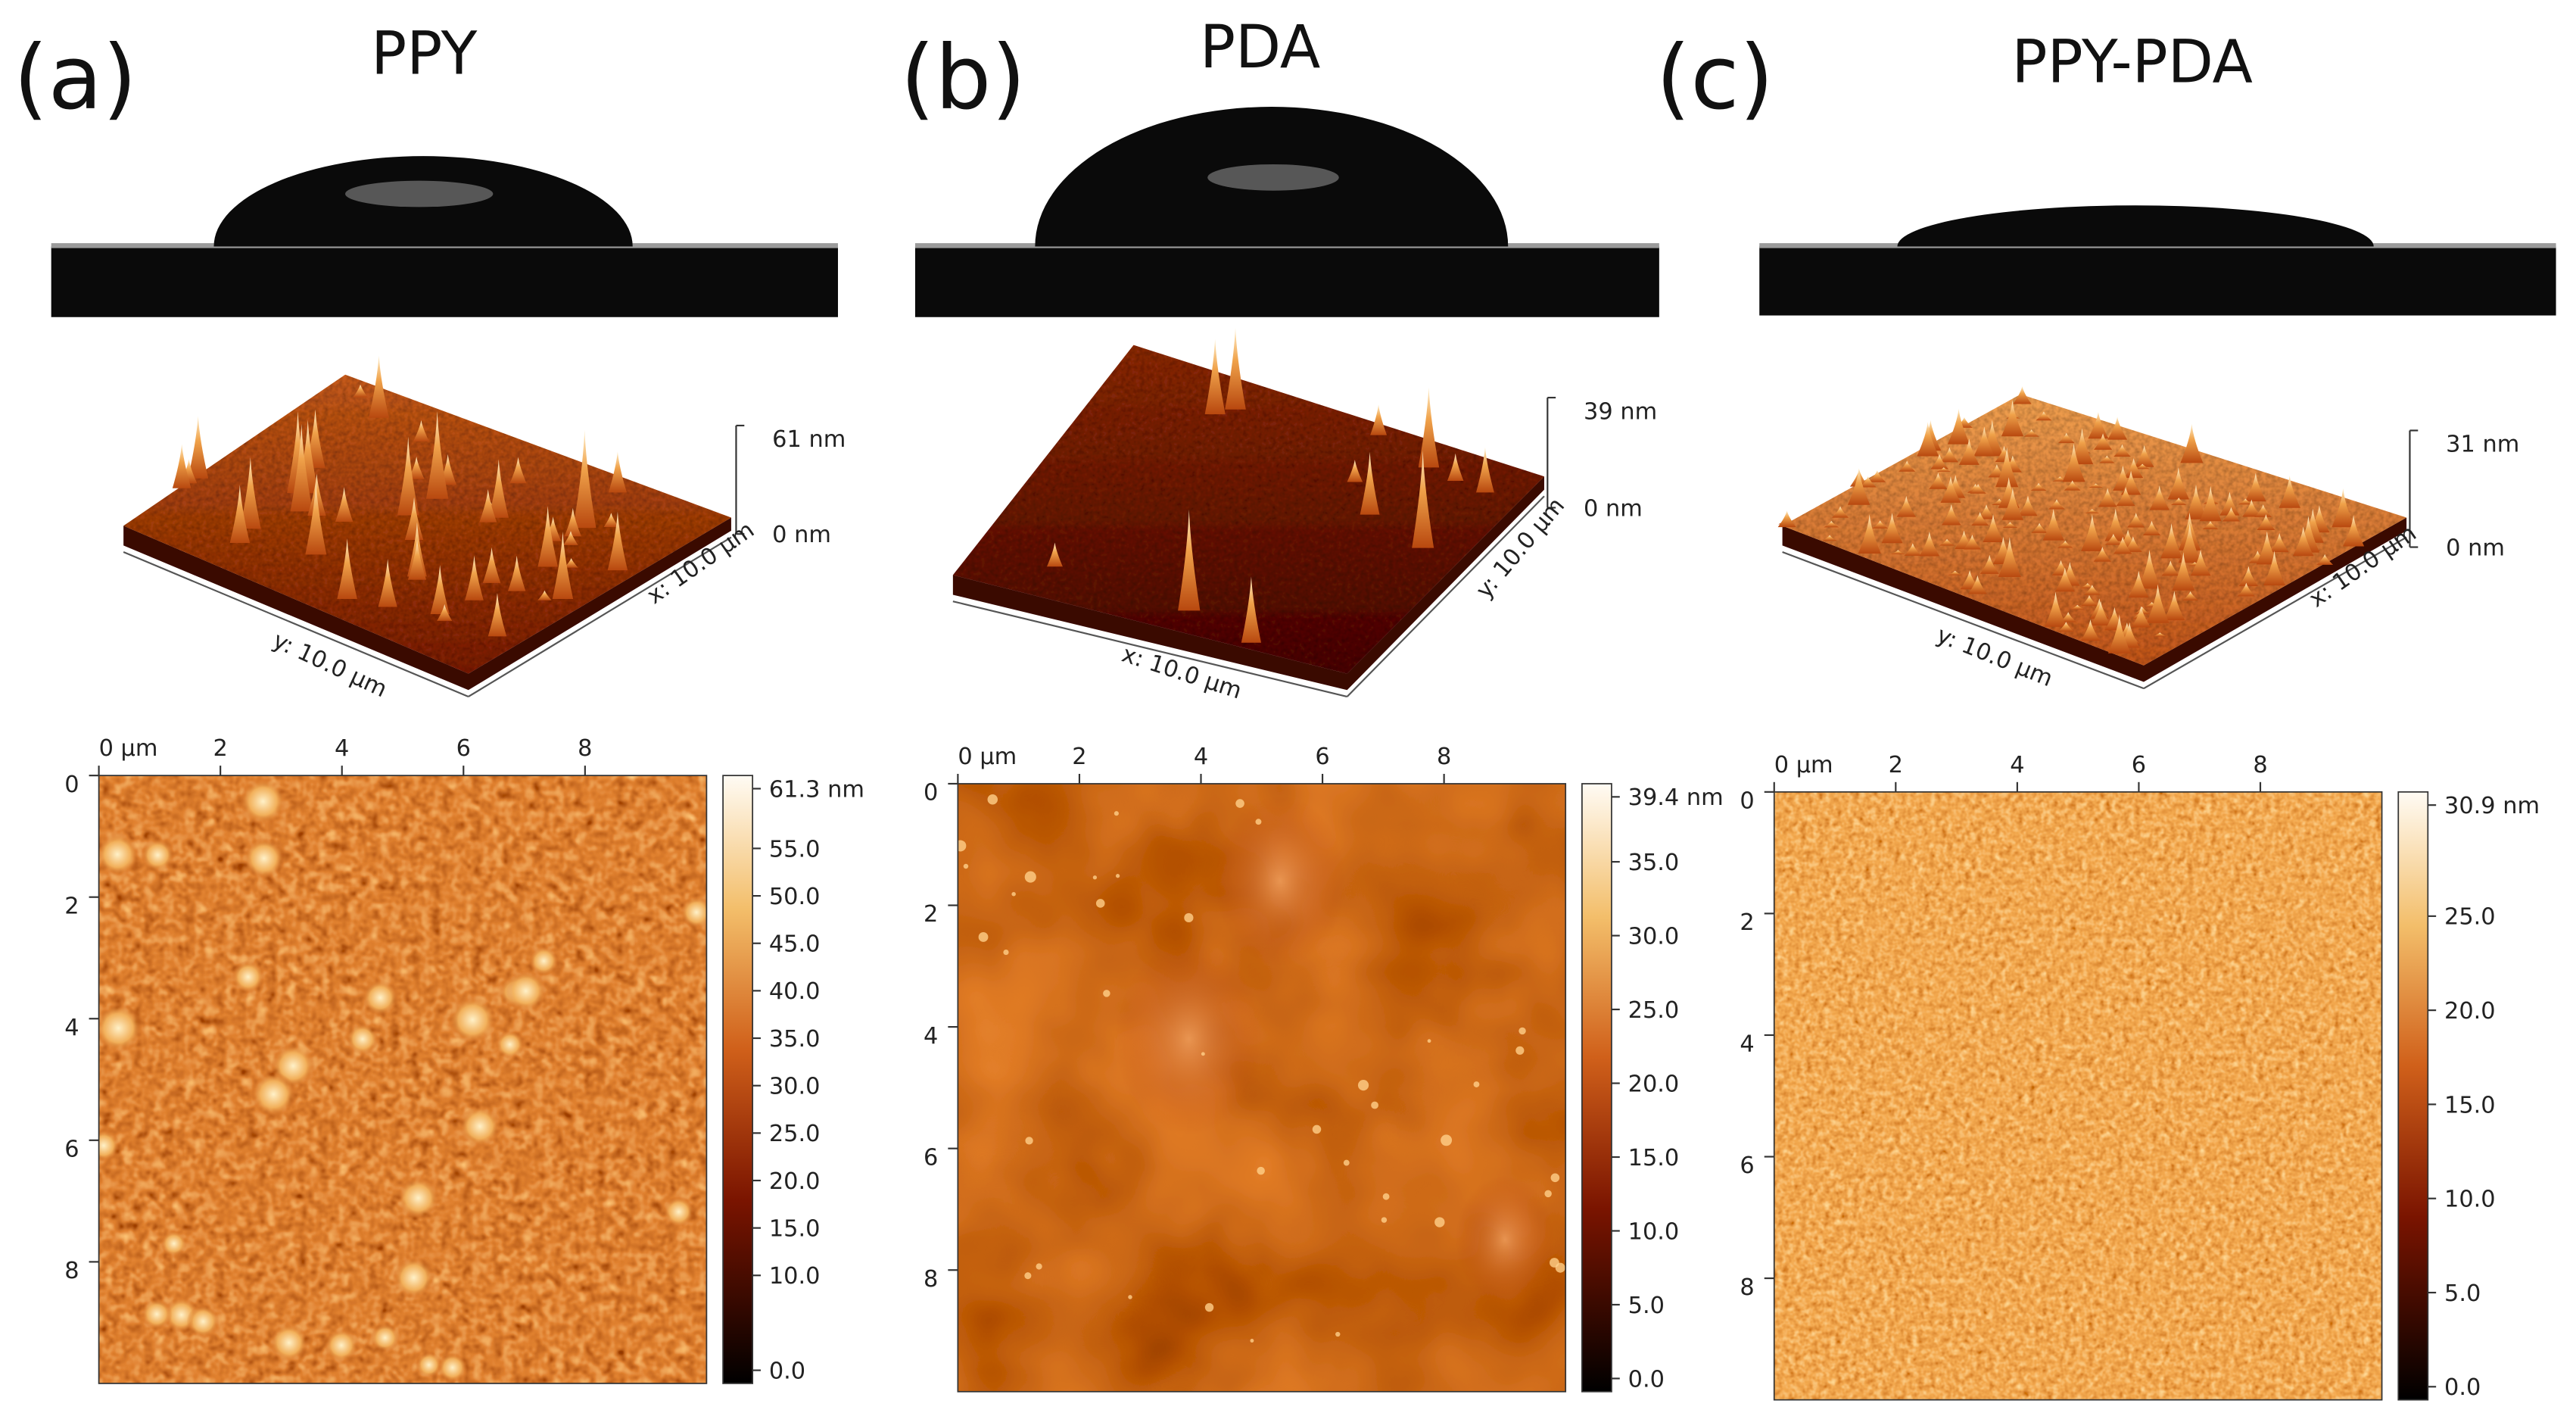 The height and width of the screenshot is (1413, 2576). Describe the element at coordinates (71, 1150) in the screenshot. I see `y-tick-label: 6` at that location.